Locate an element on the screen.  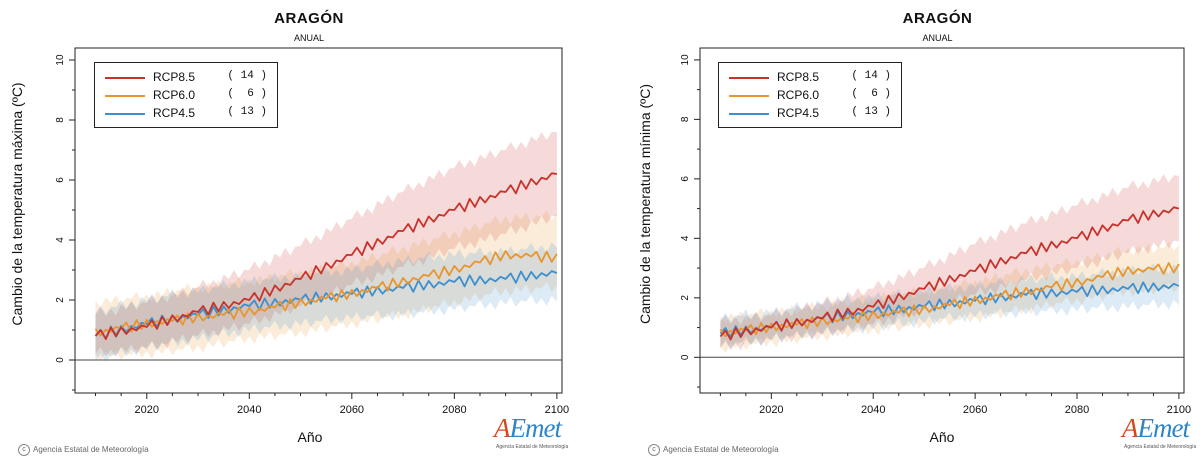
y-axis-label: Cambio de la temperatura mínima (ºC) is located at coordinates (645, 204).